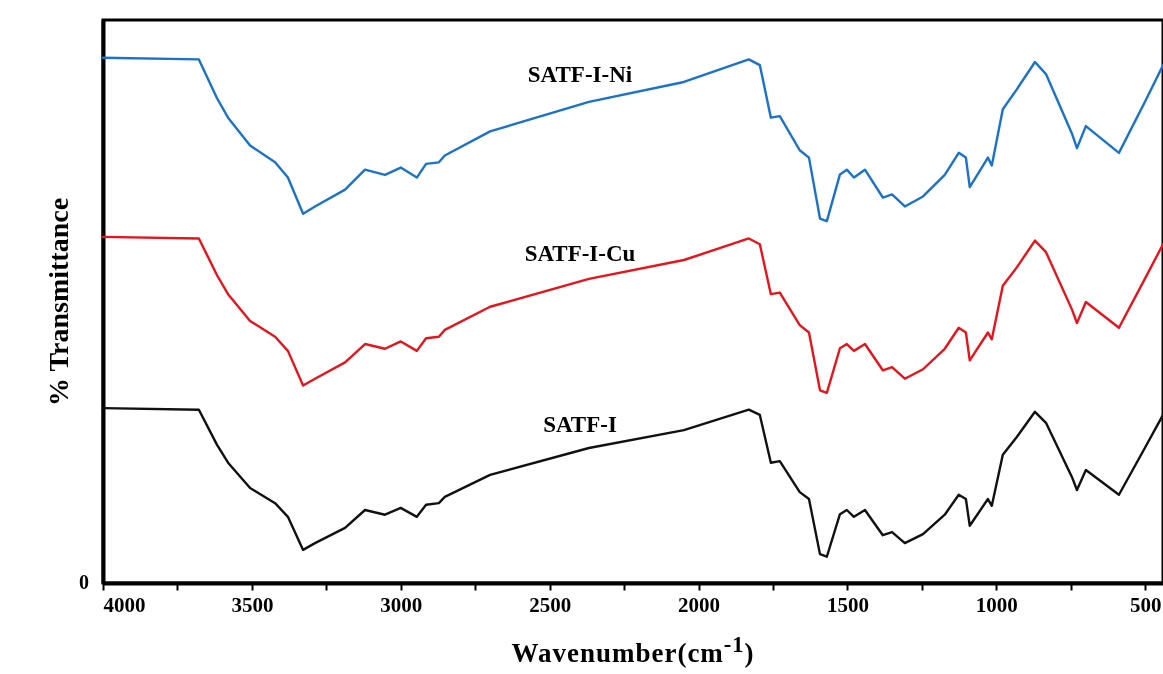 This screenshot has height=674, width=1163. What do you see at coordinates (580, 74) in the screenshot?
I see `series-label: SATF-I-Ni` at bounding box center [580, 74].